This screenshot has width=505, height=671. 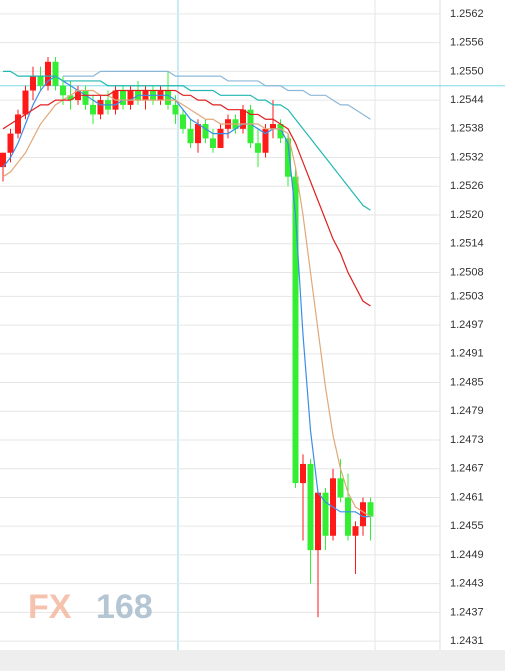 What do you see at coordinates (467, 555) in the screenshot?
I see `y-tick-label: 1.2449` at bounding box center [467, 555].